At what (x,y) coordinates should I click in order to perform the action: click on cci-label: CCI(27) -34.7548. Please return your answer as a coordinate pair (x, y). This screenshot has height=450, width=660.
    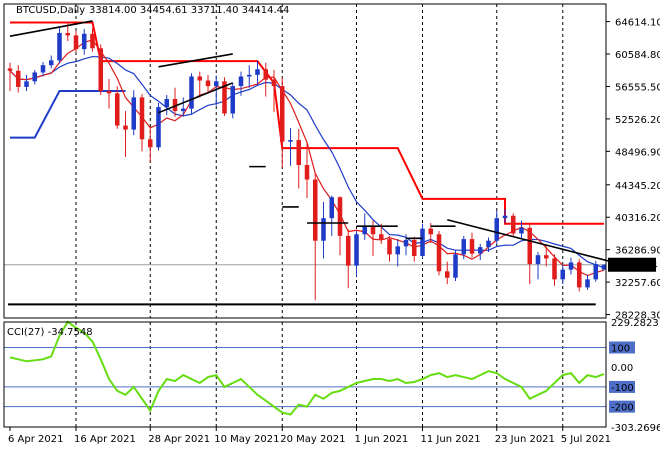
    Looking at the image, I should click on (50, 332).